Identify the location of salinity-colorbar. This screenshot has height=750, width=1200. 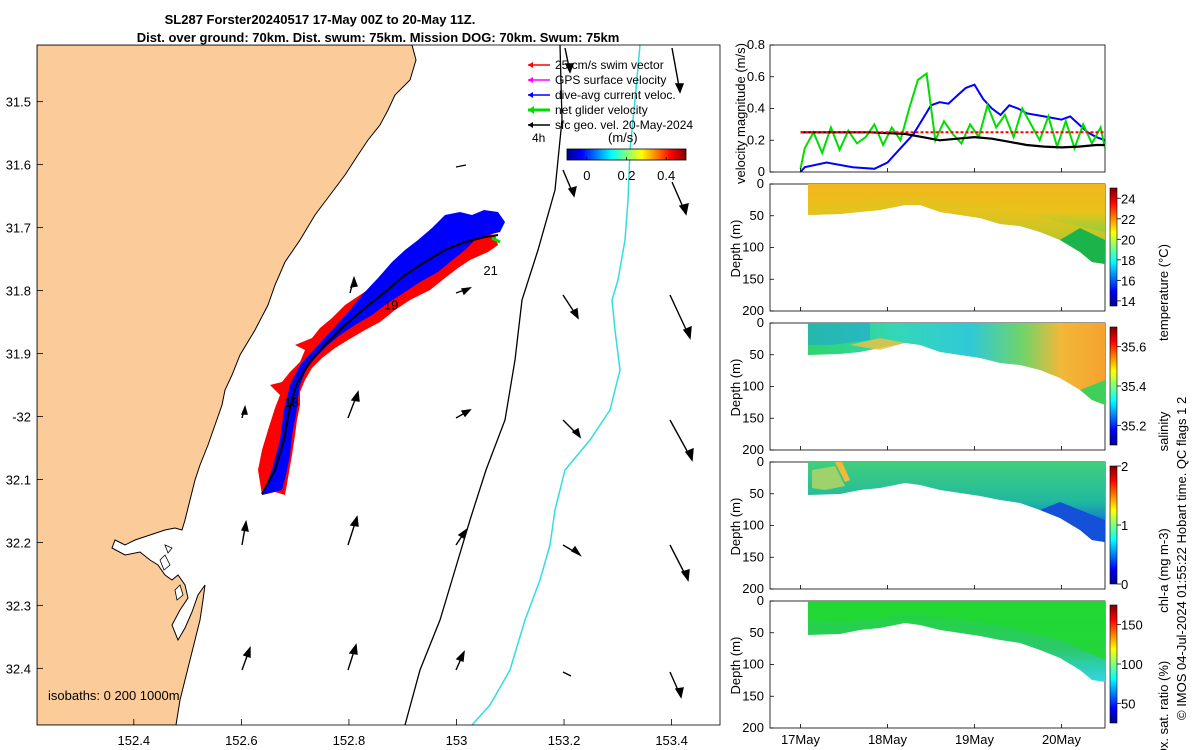
(1113, 386).